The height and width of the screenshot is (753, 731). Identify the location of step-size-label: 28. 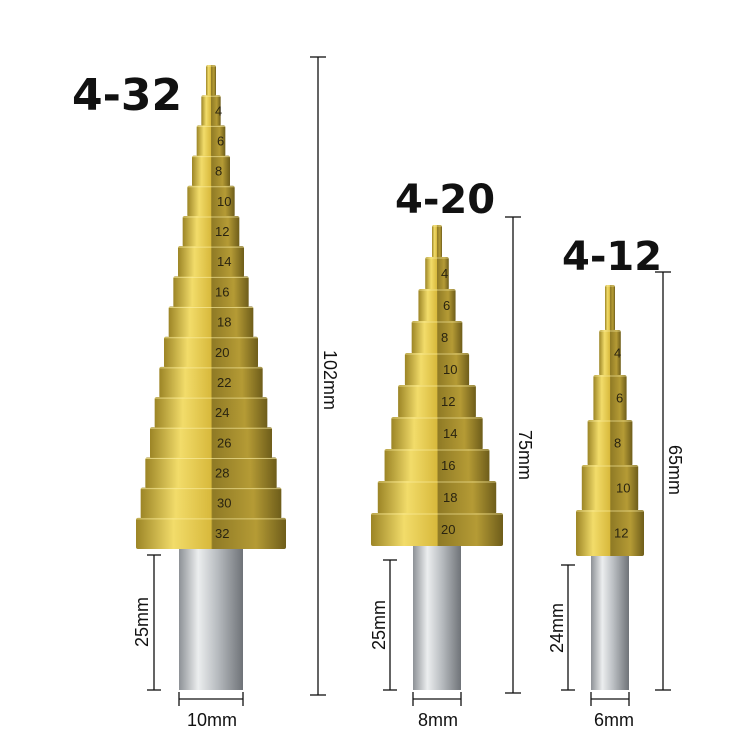
(222, 473).